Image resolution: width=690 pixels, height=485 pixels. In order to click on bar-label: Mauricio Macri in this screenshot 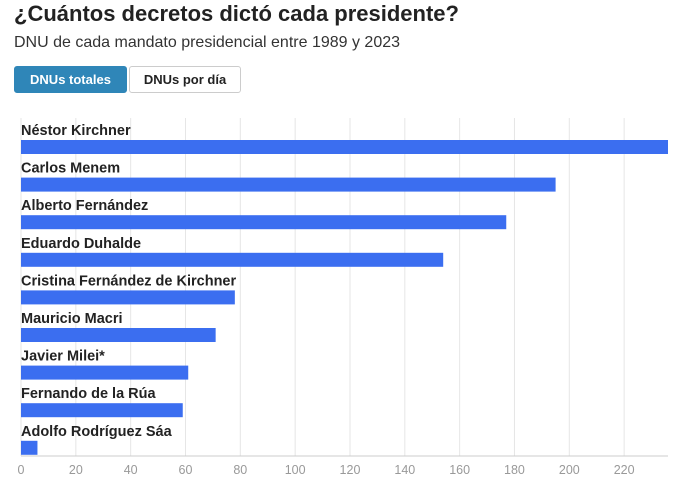, I will do `click(72, 319)`.